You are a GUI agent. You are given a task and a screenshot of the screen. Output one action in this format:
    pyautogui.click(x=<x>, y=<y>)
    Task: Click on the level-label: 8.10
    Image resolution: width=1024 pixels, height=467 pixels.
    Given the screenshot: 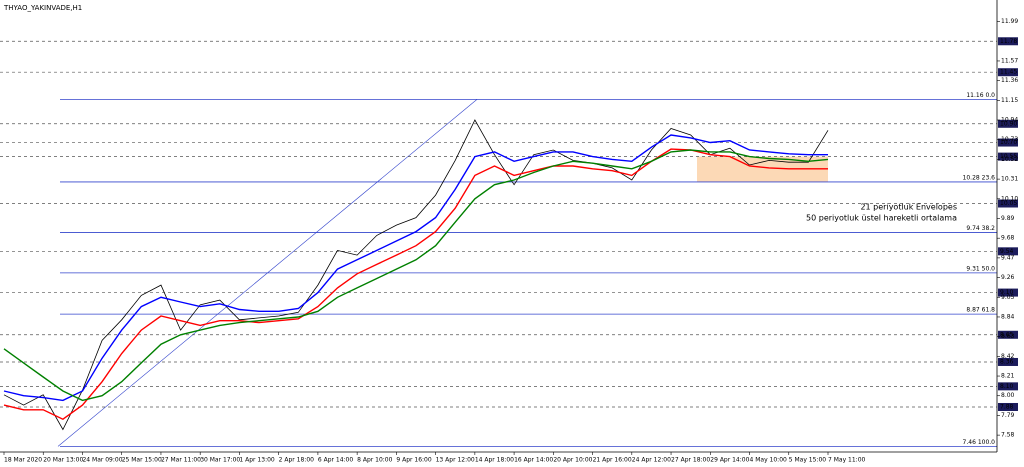 What is the action you would take?
    pyautogui.click(x=1007, y=386)
    